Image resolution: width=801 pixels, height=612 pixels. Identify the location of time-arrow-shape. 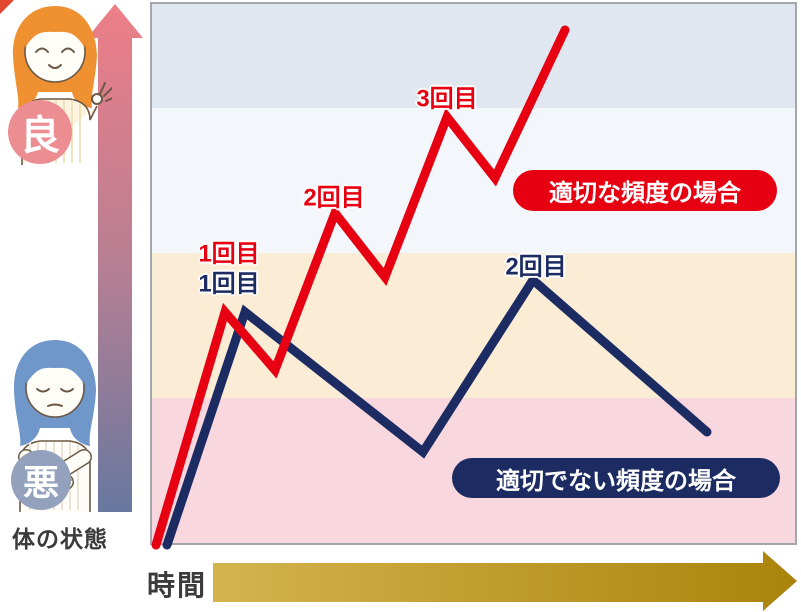
(505, 581).